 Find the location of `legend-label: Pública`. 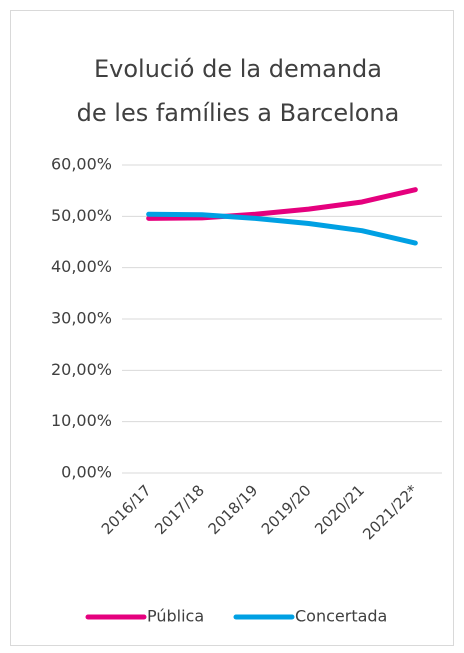

legend-label: Pública is located at coordinates (175, 616).